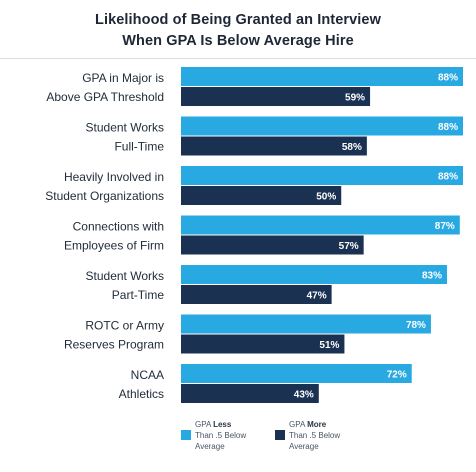  What do you see at coordinates (114, 345) in the screenshot?
I see `category-label: Reserves Program` at bounding box center [114, 345].